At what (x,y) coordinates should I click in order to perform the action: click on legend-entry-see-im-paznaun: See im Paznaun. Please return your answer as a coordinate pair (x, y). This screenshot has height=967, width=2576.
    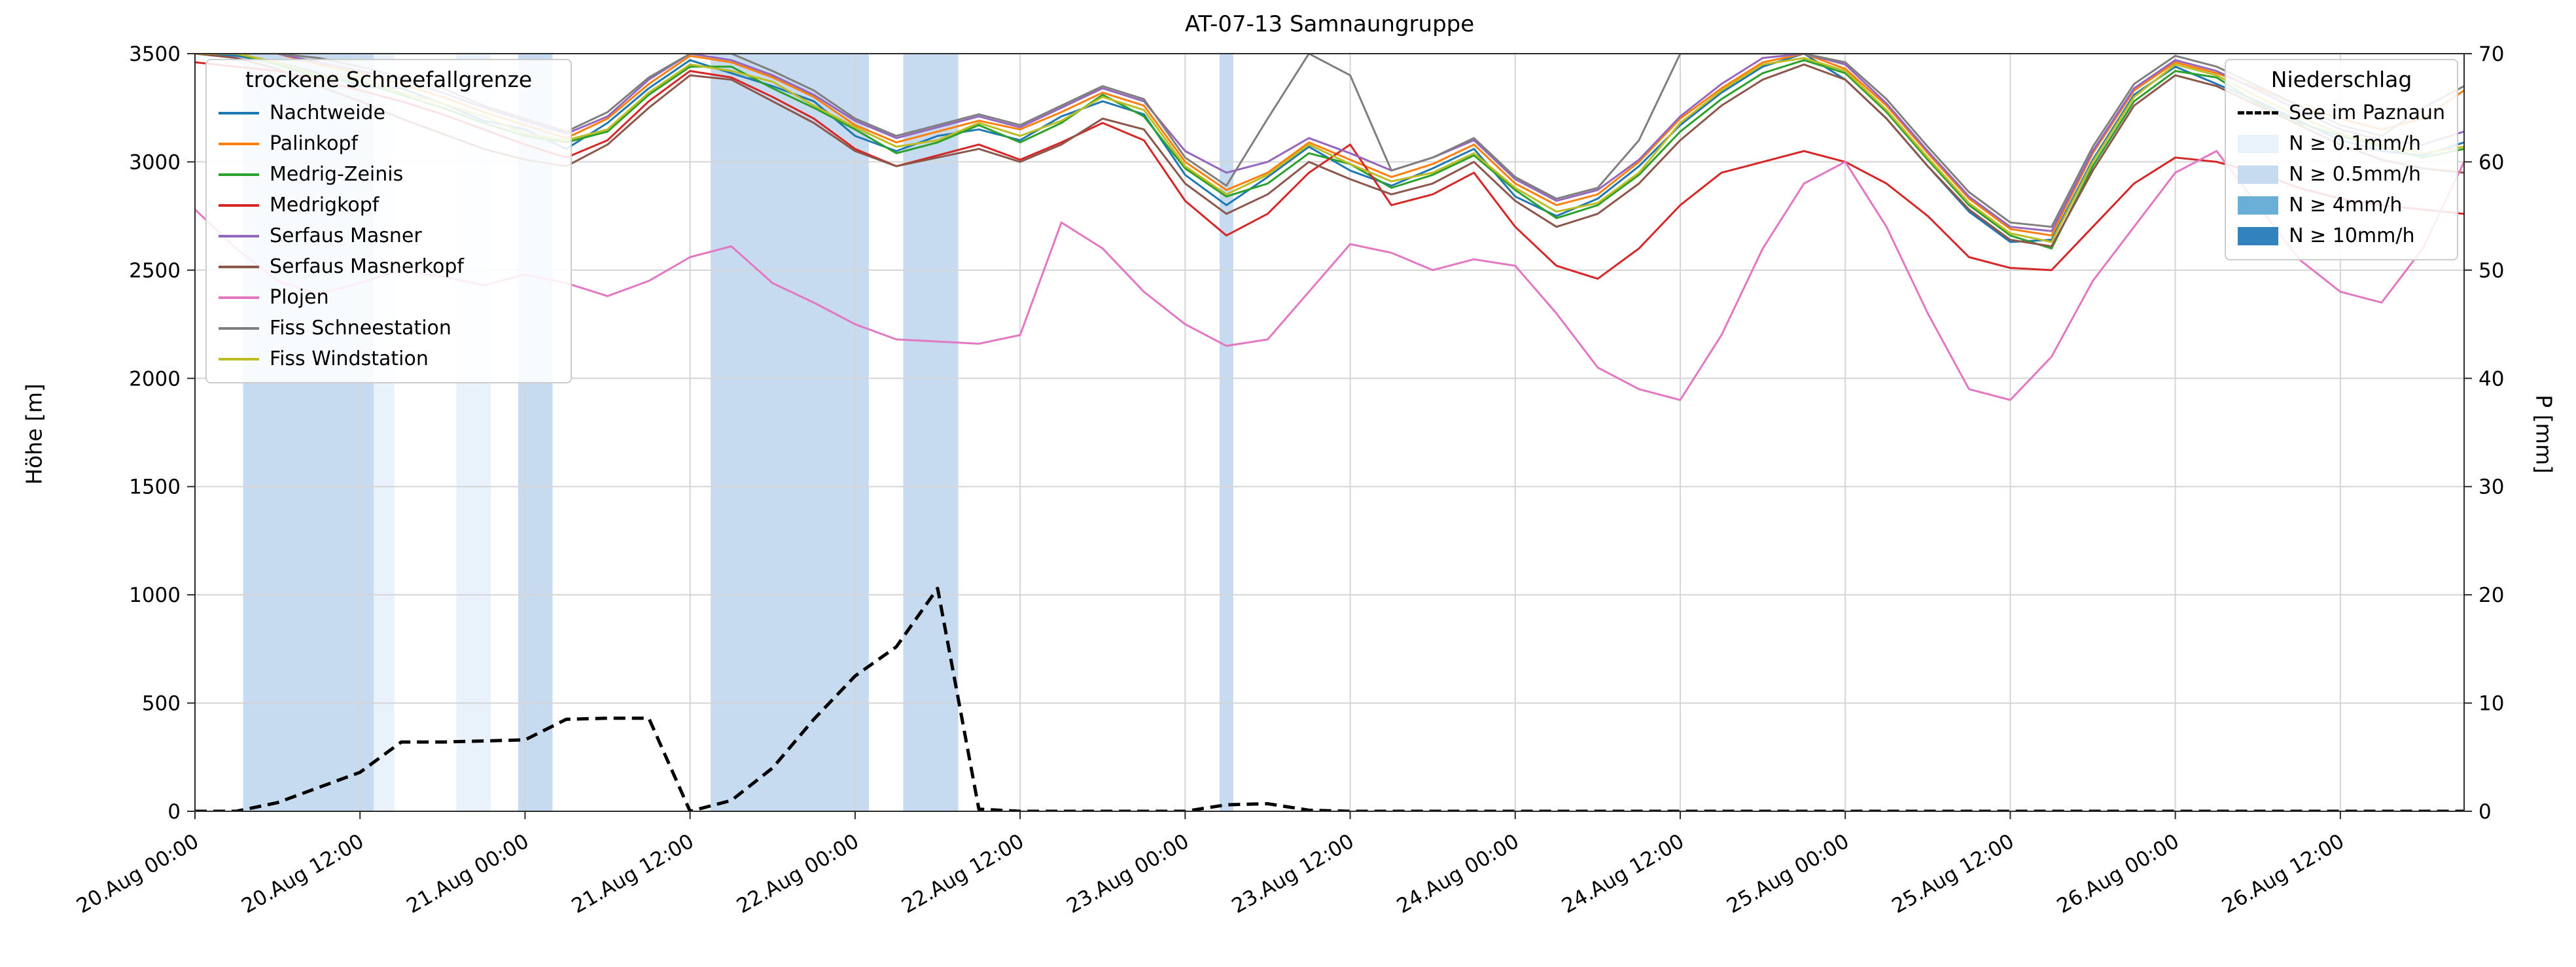
    Looking at the image, I should click on (2341, 113).